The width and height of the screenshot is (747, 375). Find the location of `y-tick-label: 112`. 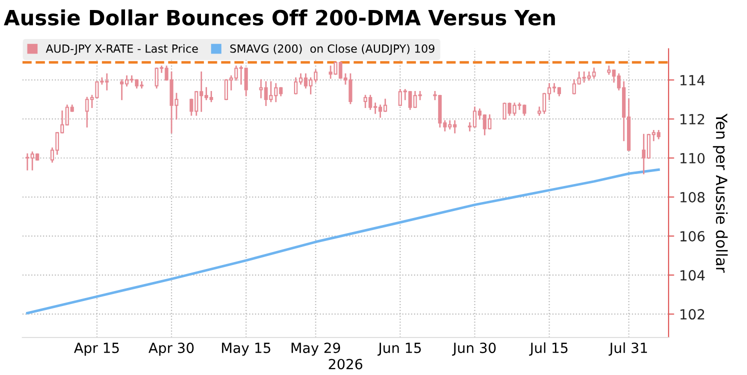

y-tick-label: 112 is located at coordinates (692, 119).